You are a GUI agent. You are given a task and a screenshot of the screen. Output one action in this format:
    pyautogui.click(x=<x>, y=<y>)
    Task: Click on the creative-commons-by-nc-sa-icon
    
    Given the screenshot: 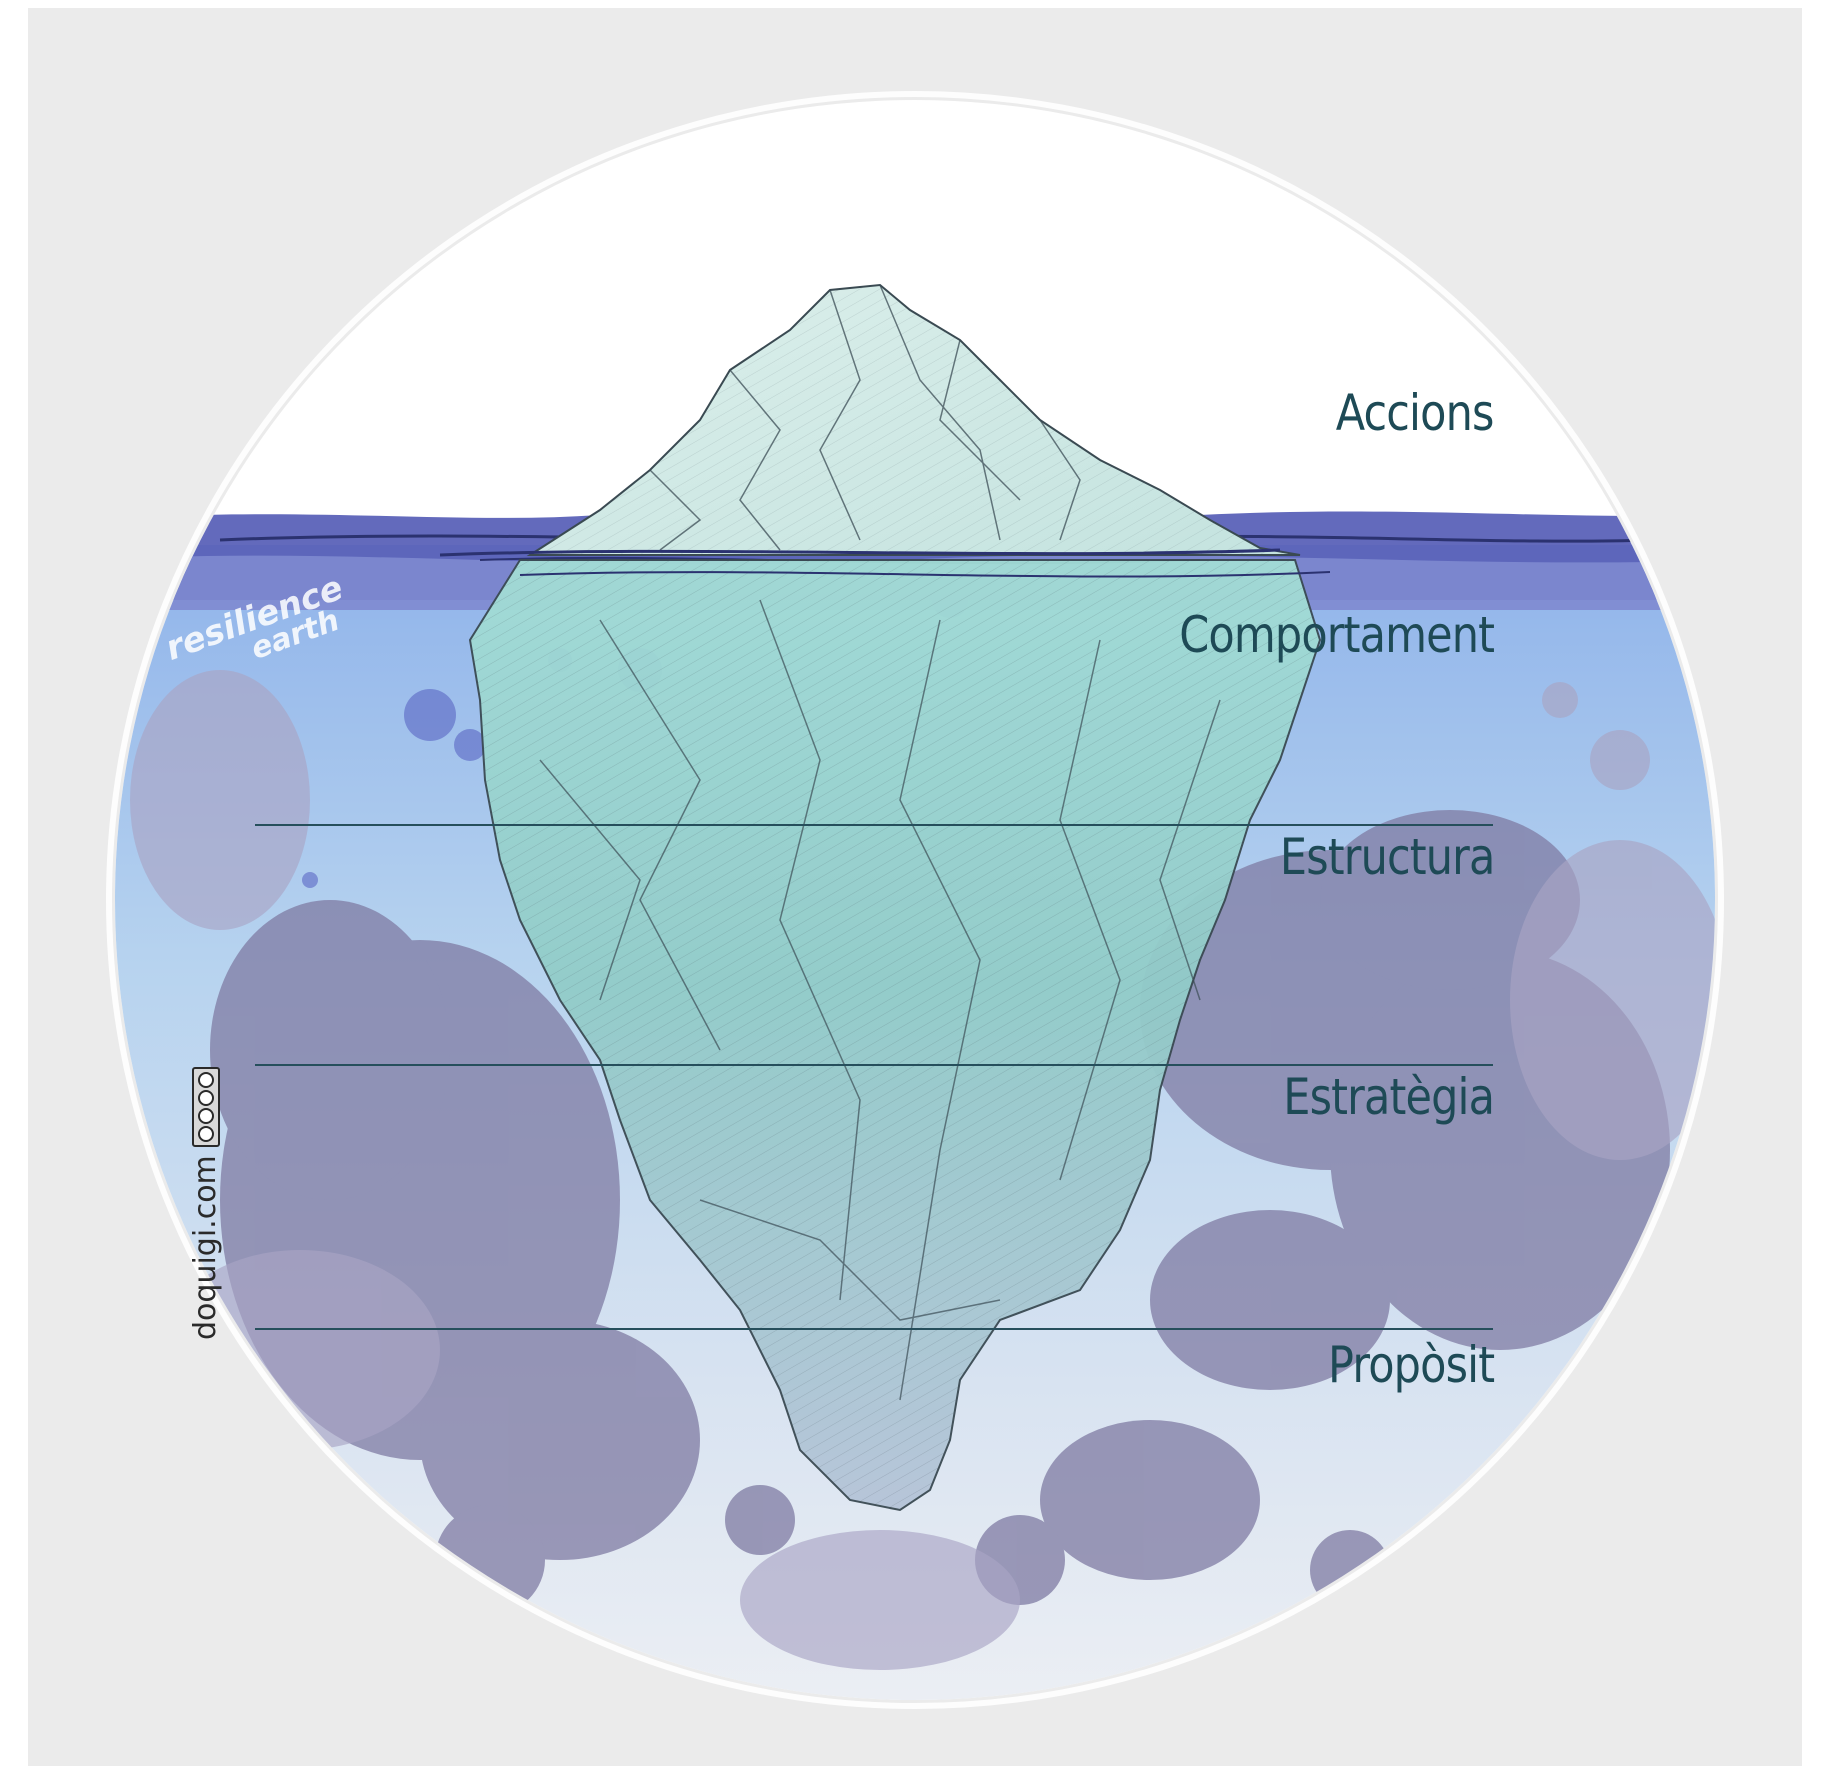 What is the action you would take?
    pyautogui.click(x=205, y=1107)
    